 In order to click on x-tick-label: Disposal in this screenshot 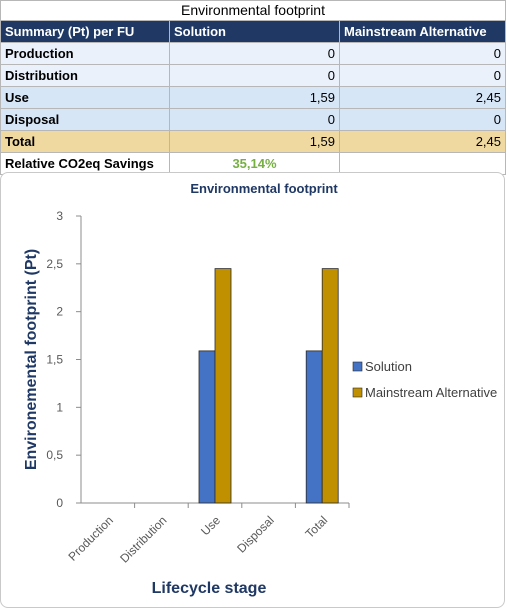, I will do `click(255, 534)`.